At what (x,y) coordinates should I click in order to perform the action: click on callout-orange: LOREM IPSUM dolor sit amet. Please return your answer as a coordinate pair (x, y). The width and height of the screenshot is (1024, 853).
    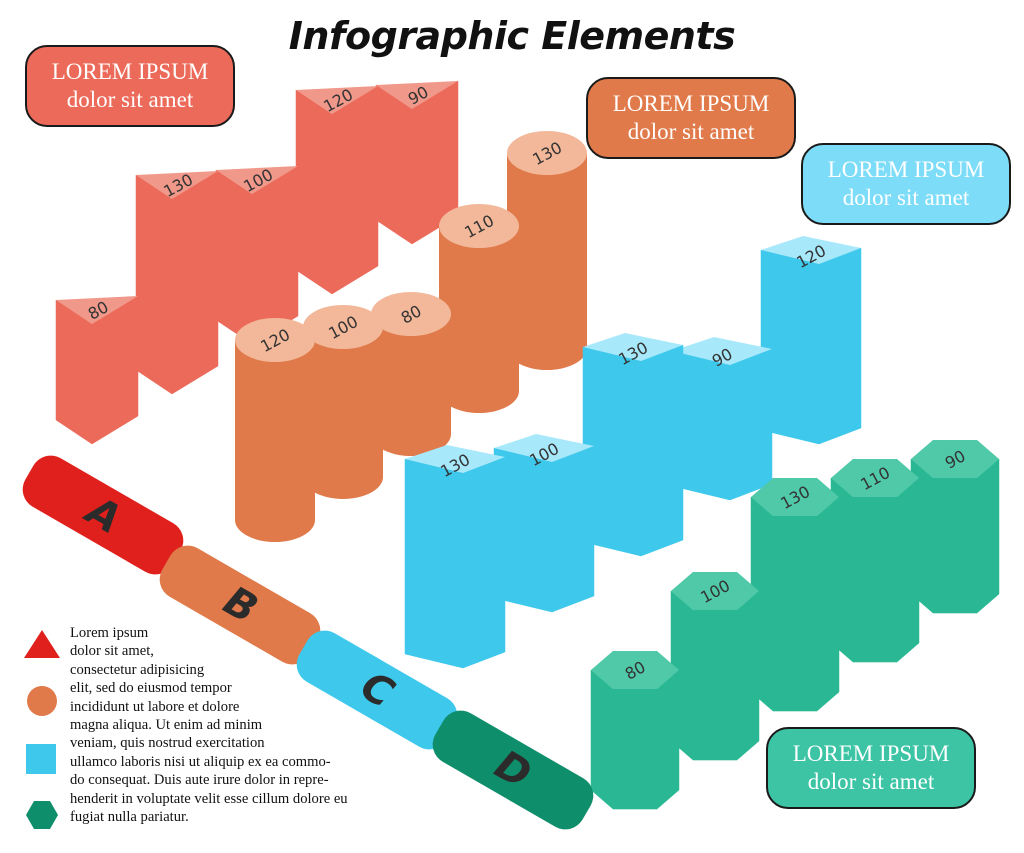
    Looking at the image, I should click on (691, 118).